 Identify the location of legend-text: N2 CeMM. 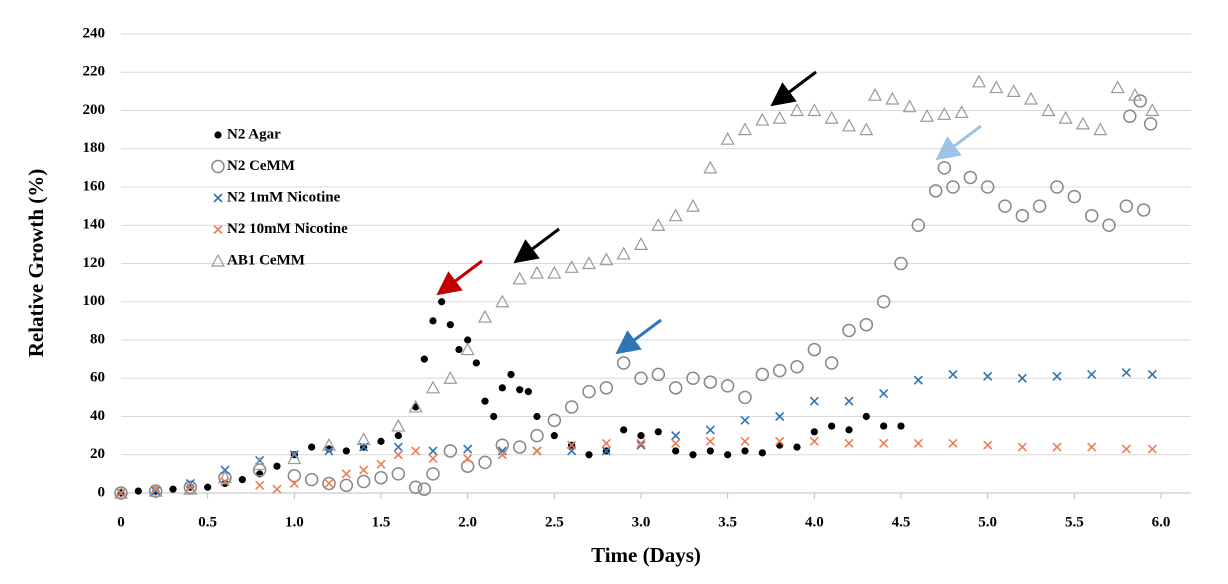
(261, 166).